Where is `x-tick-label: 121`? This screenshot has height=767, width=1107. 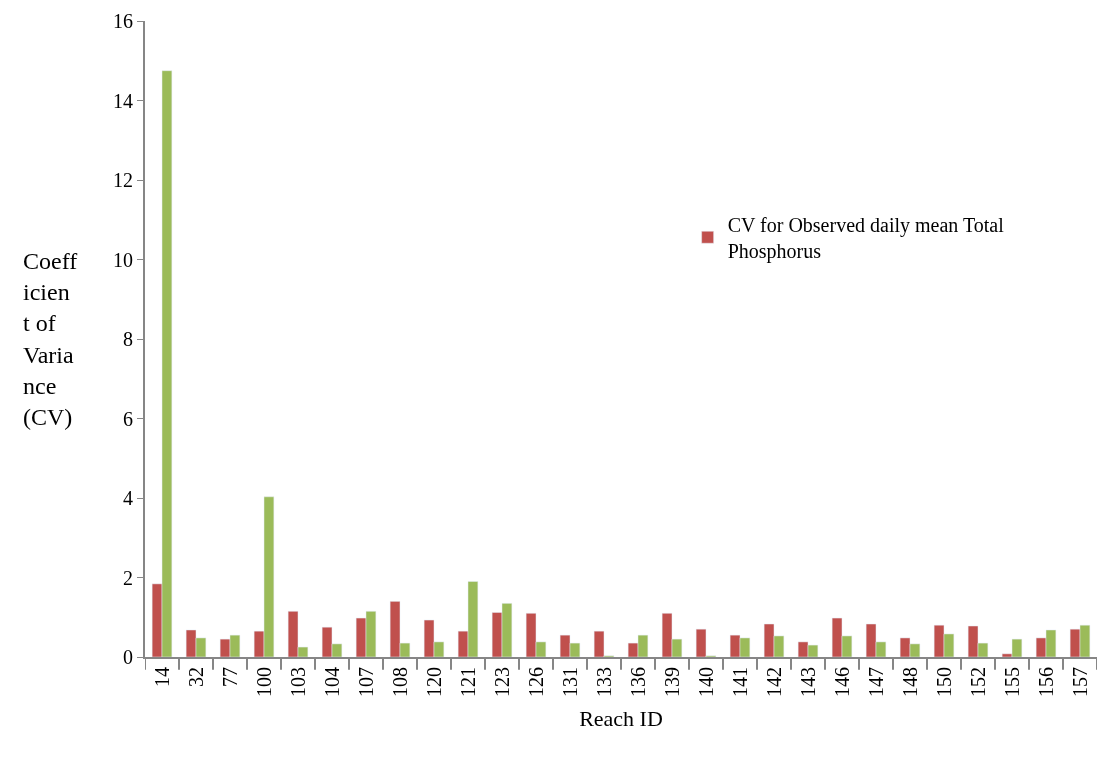 x-tick-label: 121 is located at coordinates (467, 682).